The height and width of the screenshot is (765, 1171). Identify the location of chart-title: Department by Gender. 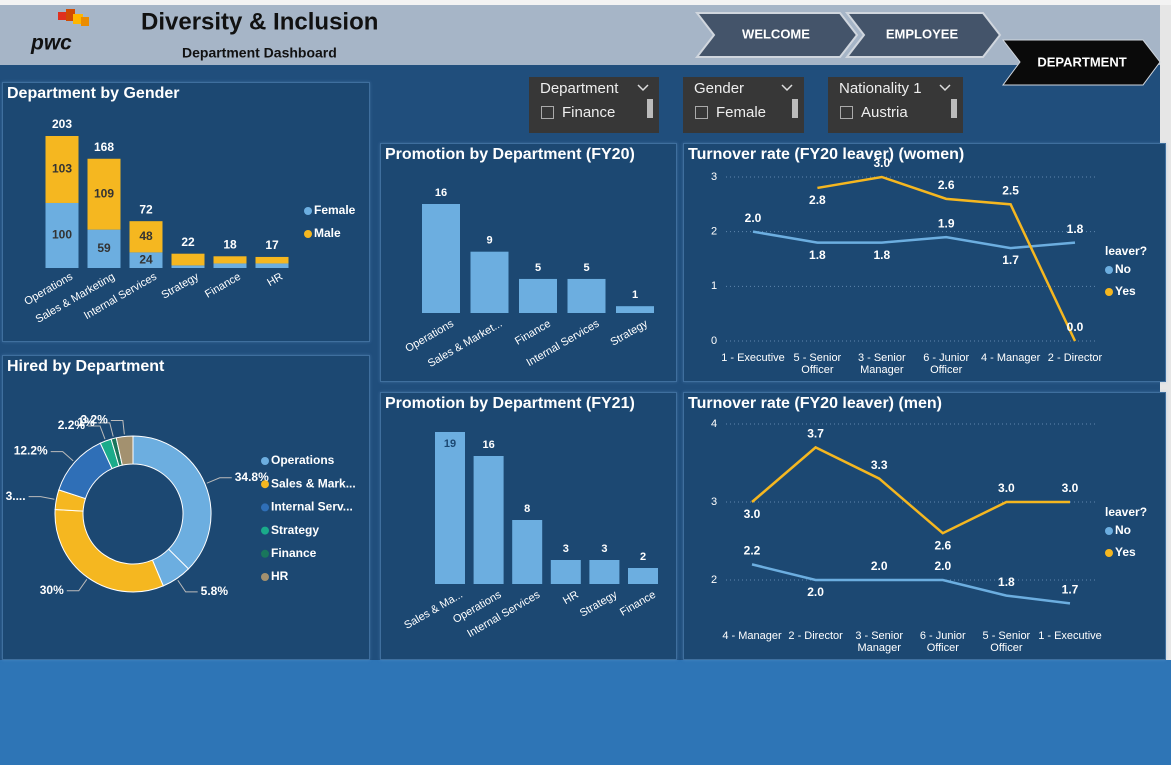
(93, 93).